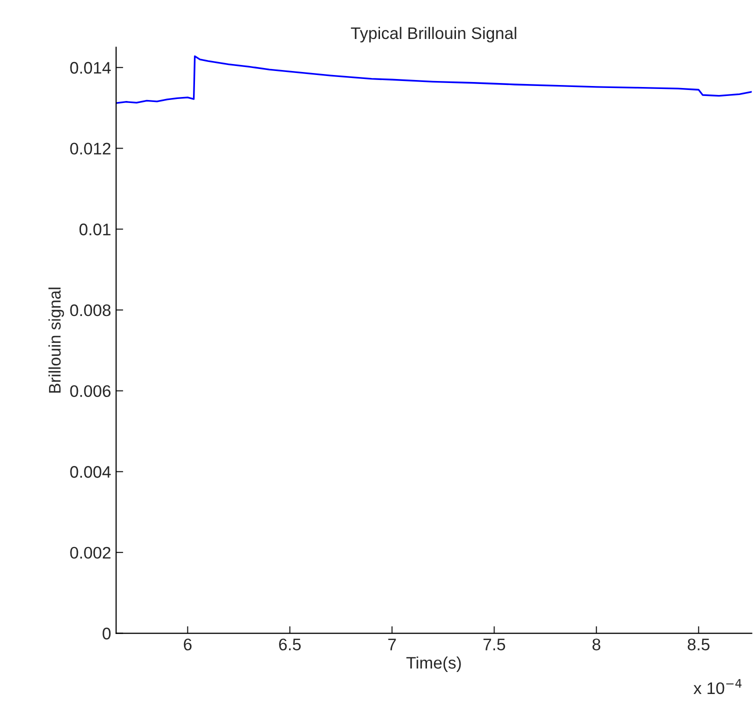 The image size is (754, 706). What do you see at coordinates (90, 68) in the screenshot?
I see `y-tick-label: 0.014` at bounding box center [90, 68].